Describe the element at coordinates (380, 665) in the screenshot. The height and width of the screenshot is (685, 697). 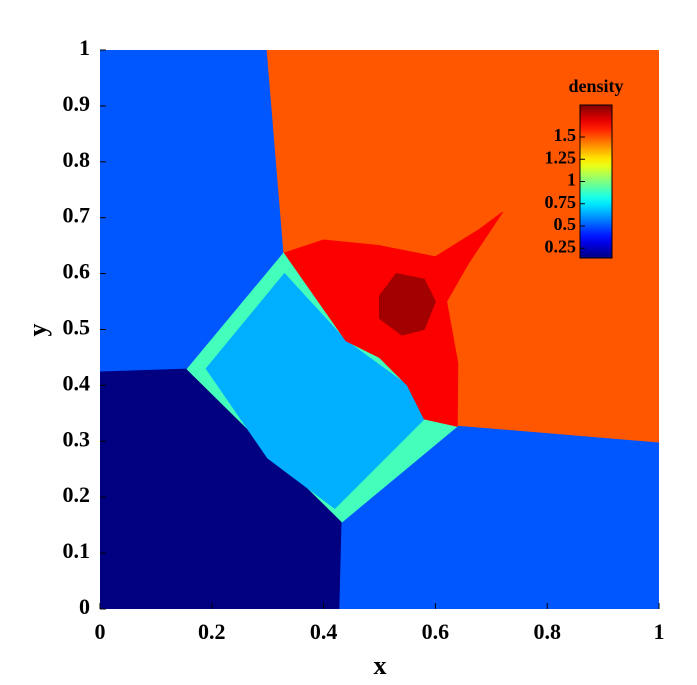
I see `x-axis-label: x` at that location.